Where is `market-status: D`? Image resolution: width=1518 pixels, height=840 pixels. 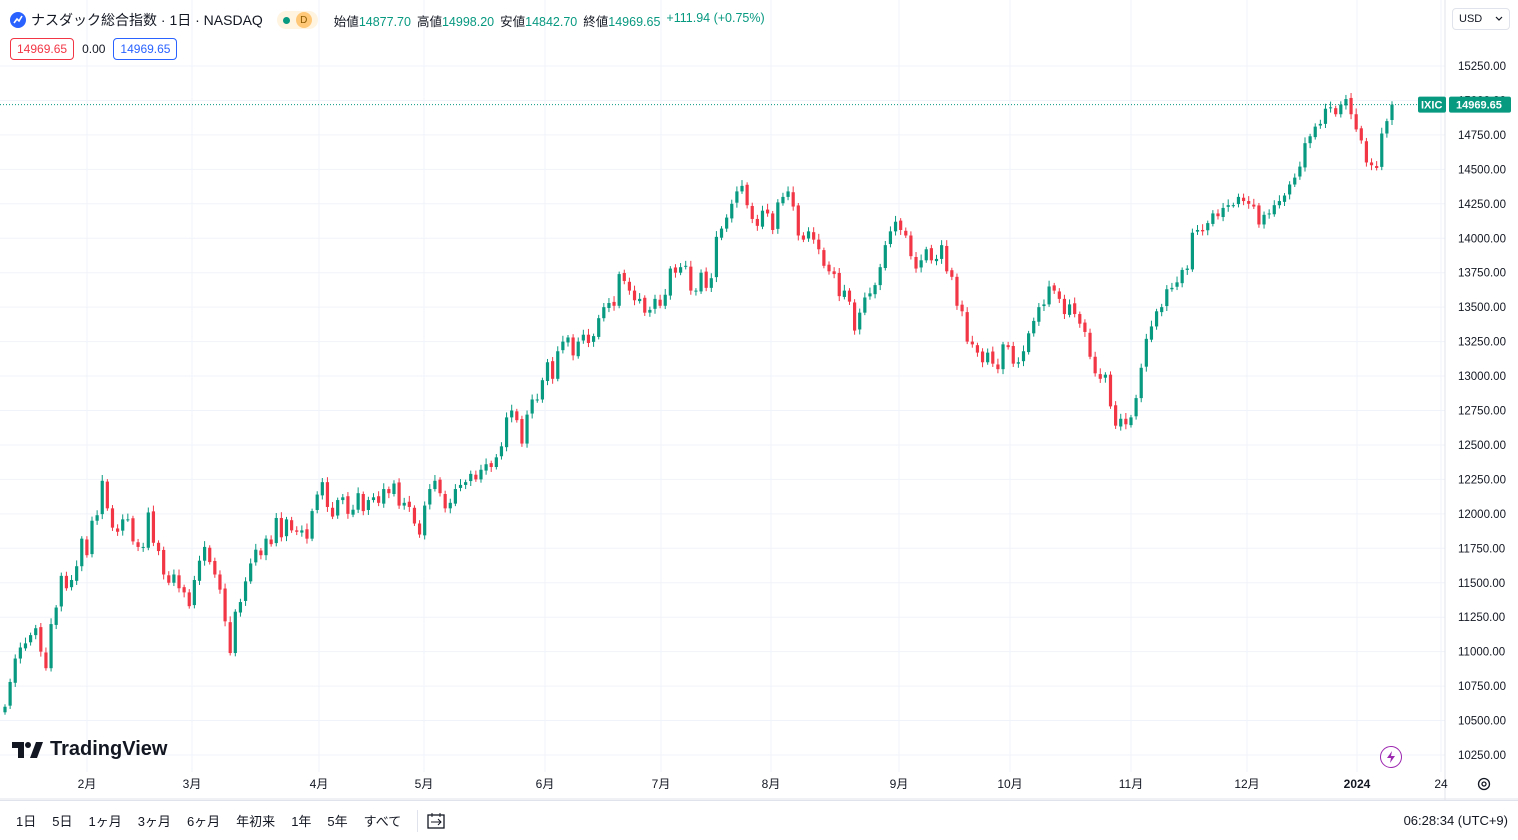
market-status: D is located at coordinates (297, 20).